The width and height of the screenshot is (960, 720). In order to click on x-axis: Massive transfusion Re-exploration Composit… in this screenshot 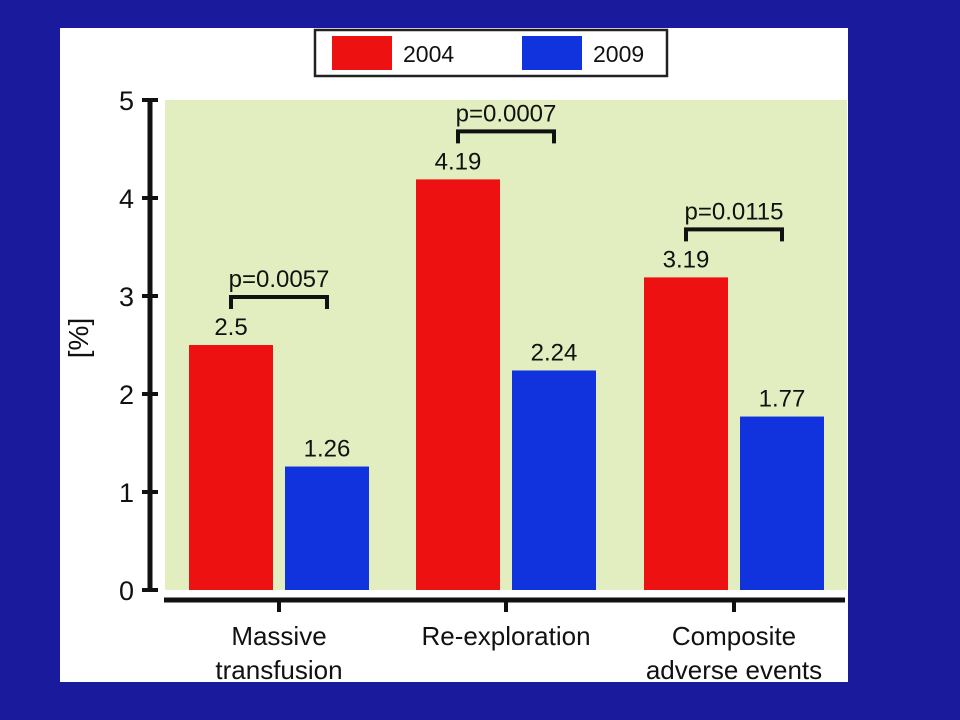, I will do `click(504, 639)`.